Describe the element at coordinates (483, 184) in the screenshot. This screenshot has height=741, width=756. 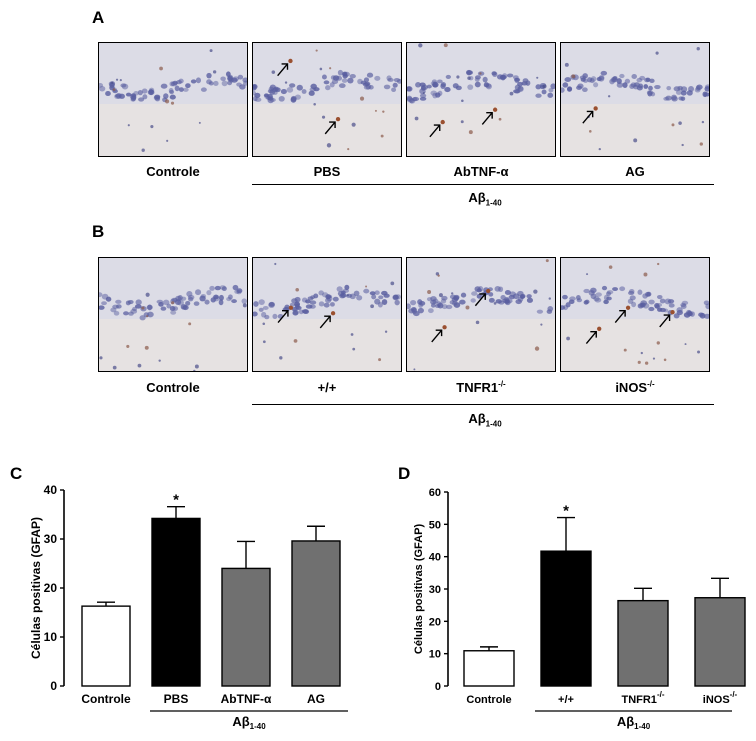
I see `panel-a-group-line` at that location.